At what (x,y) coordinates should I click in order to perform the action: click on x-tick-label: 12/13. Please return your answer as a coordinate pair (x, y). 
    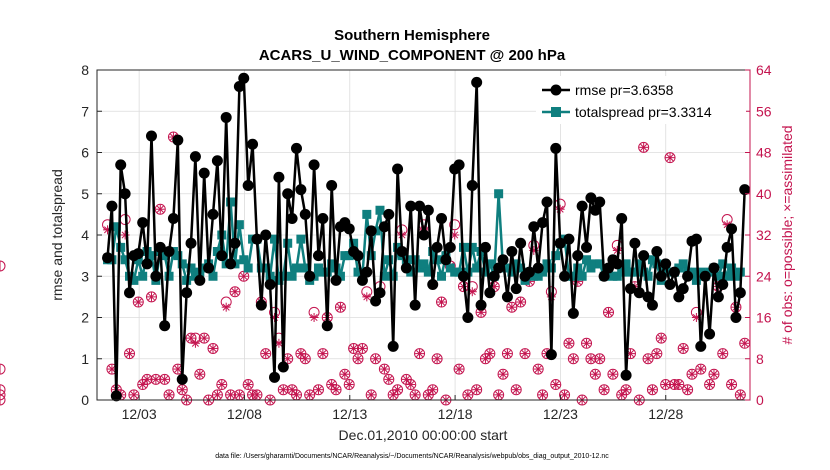
    Looking at the image, I should click on (349, 414).